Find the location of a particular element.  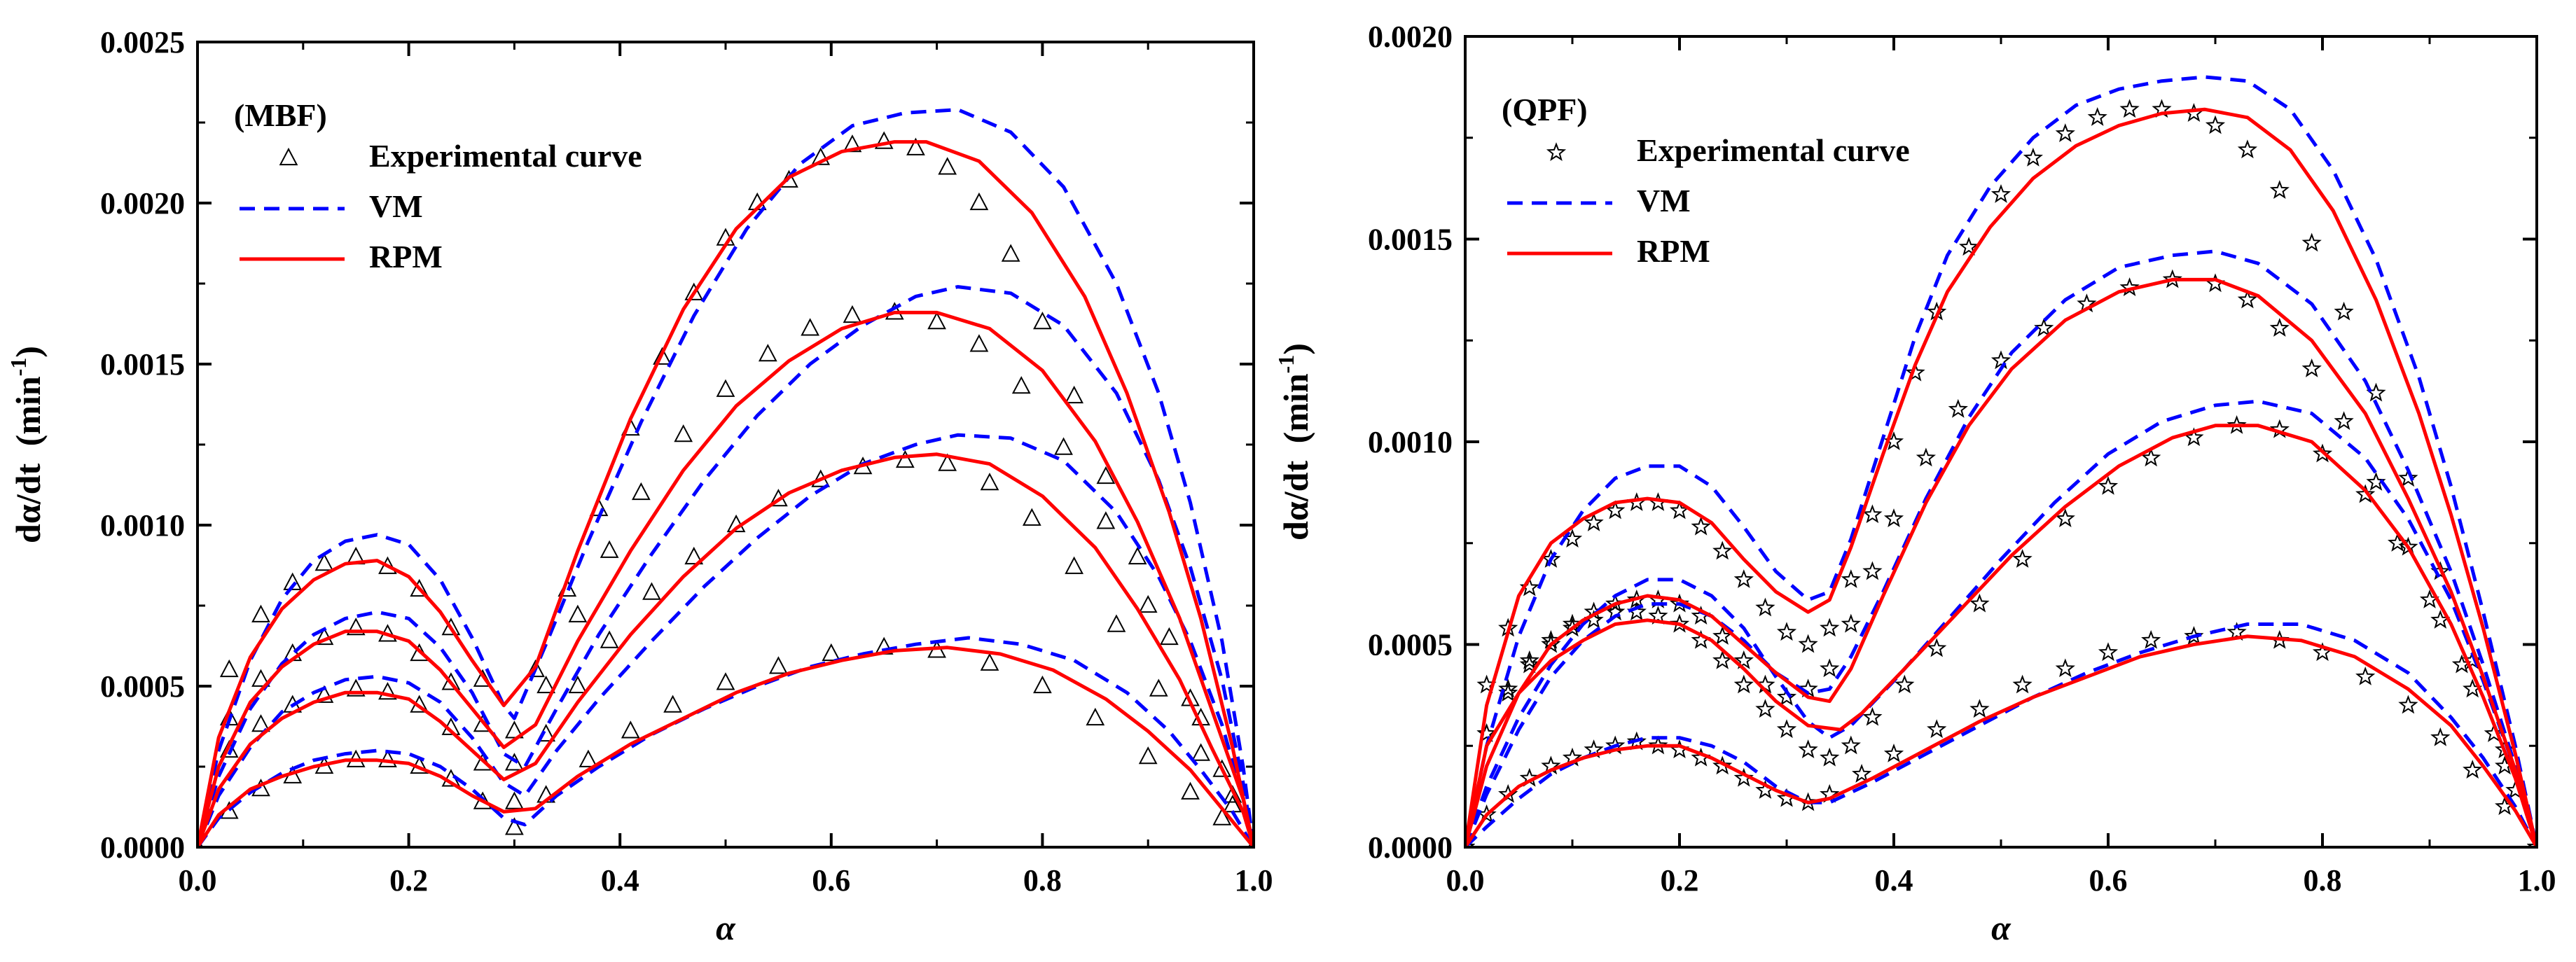

x-tick-label: 0.0 is located at coordinates (198, 880).